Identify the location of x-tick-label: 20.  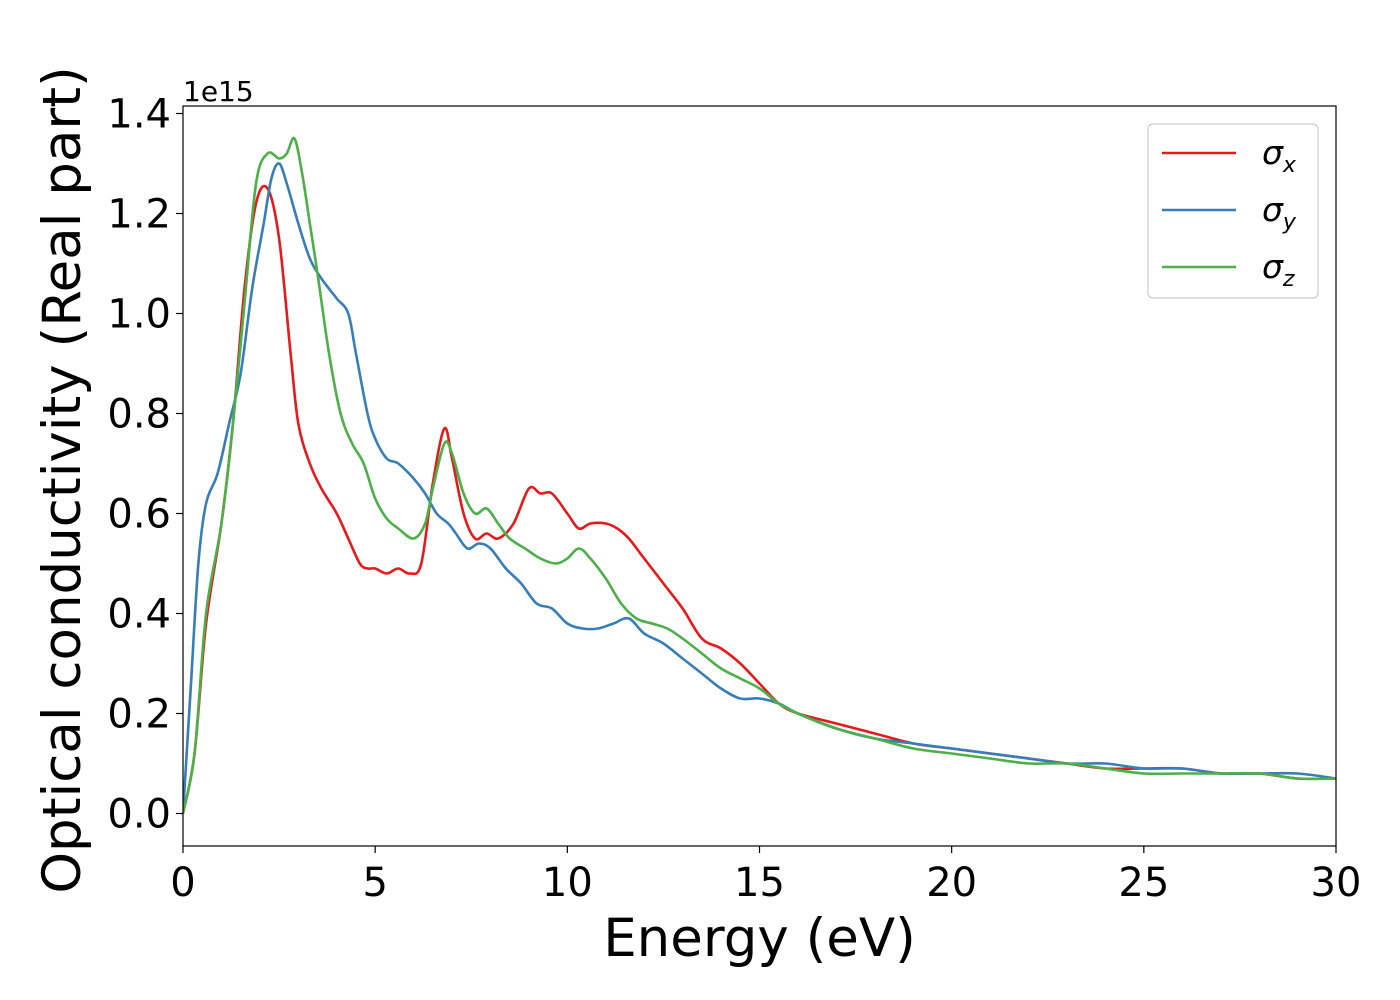
(951, 883).